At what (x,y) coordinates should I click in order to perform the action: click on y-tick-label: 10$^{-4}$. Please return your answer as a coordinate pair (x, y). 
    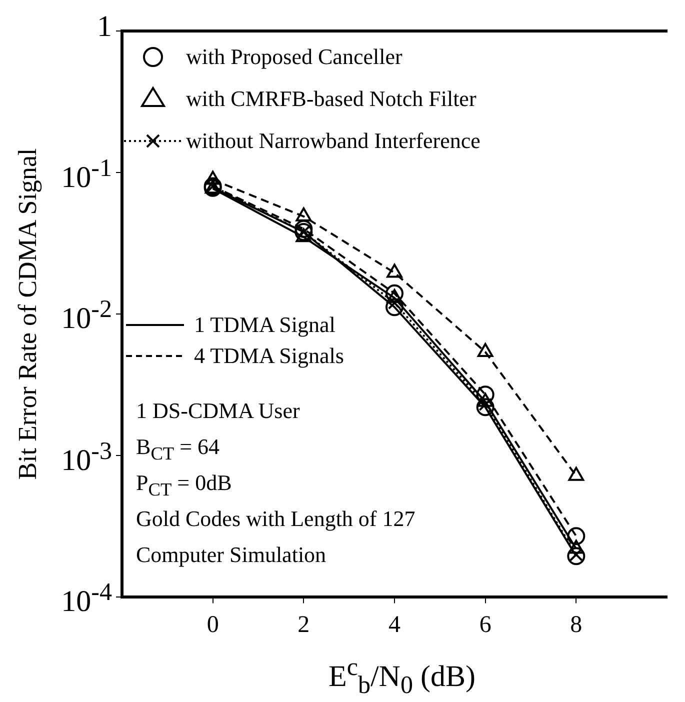
    Looking at the image, I should click on (86, 599).